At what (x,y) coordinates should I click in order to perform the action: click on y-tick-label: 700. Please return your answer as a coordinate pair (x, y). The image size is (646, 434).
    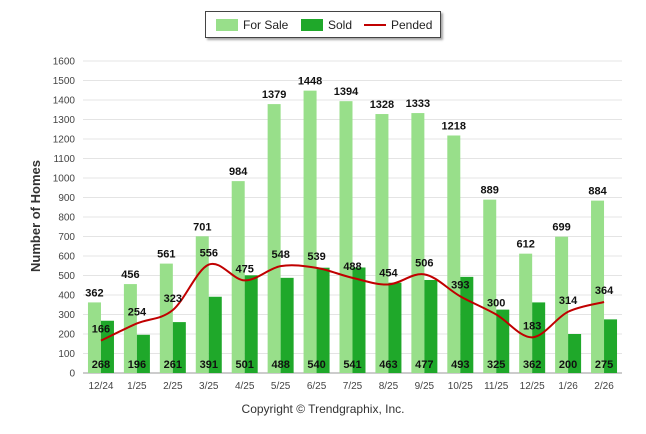
    Looking at the image, I should click on (66, 237).